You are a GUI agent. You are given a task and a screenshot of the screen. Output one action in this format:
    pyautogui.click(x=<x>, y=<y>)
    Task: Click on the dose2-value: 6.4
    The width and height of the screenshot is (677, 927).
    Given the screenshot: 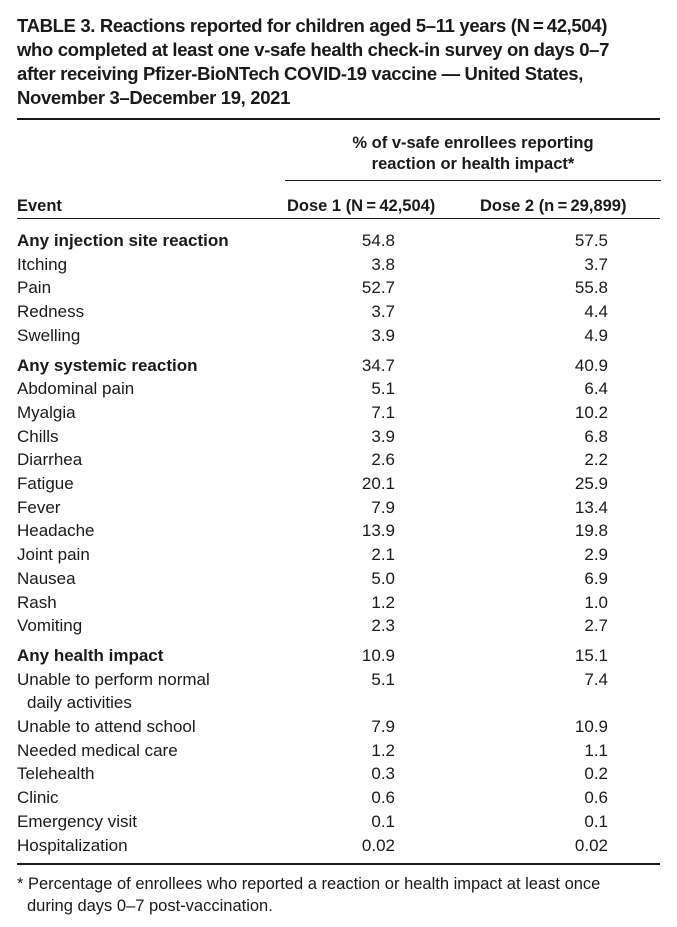 What is the action you would take?
    pyautogui.click(x=596, y=389)
    